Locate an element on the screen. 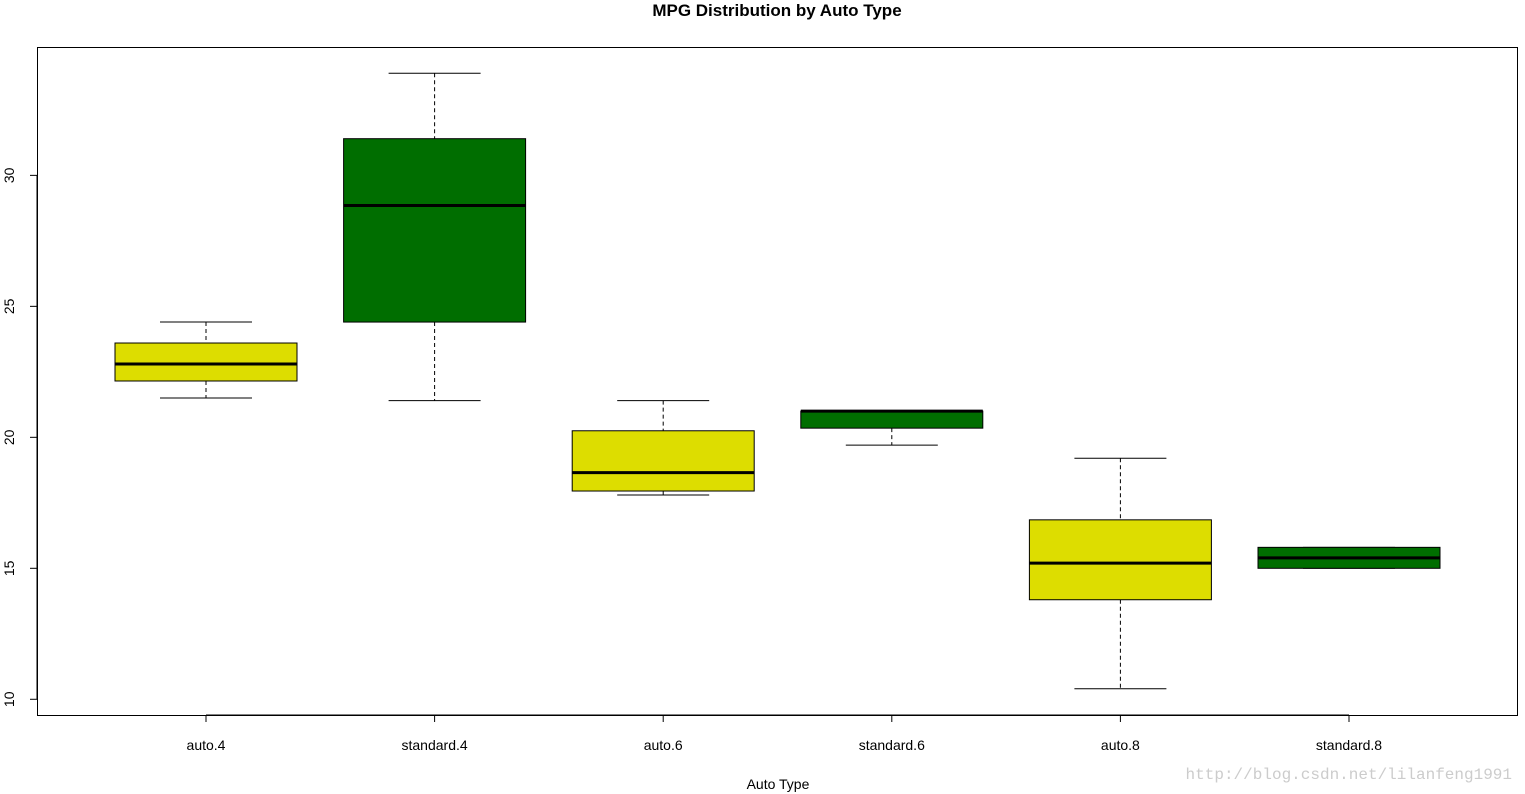 The image size is (1525, 794). box-standard.4 is located at coordinates (435, 237).